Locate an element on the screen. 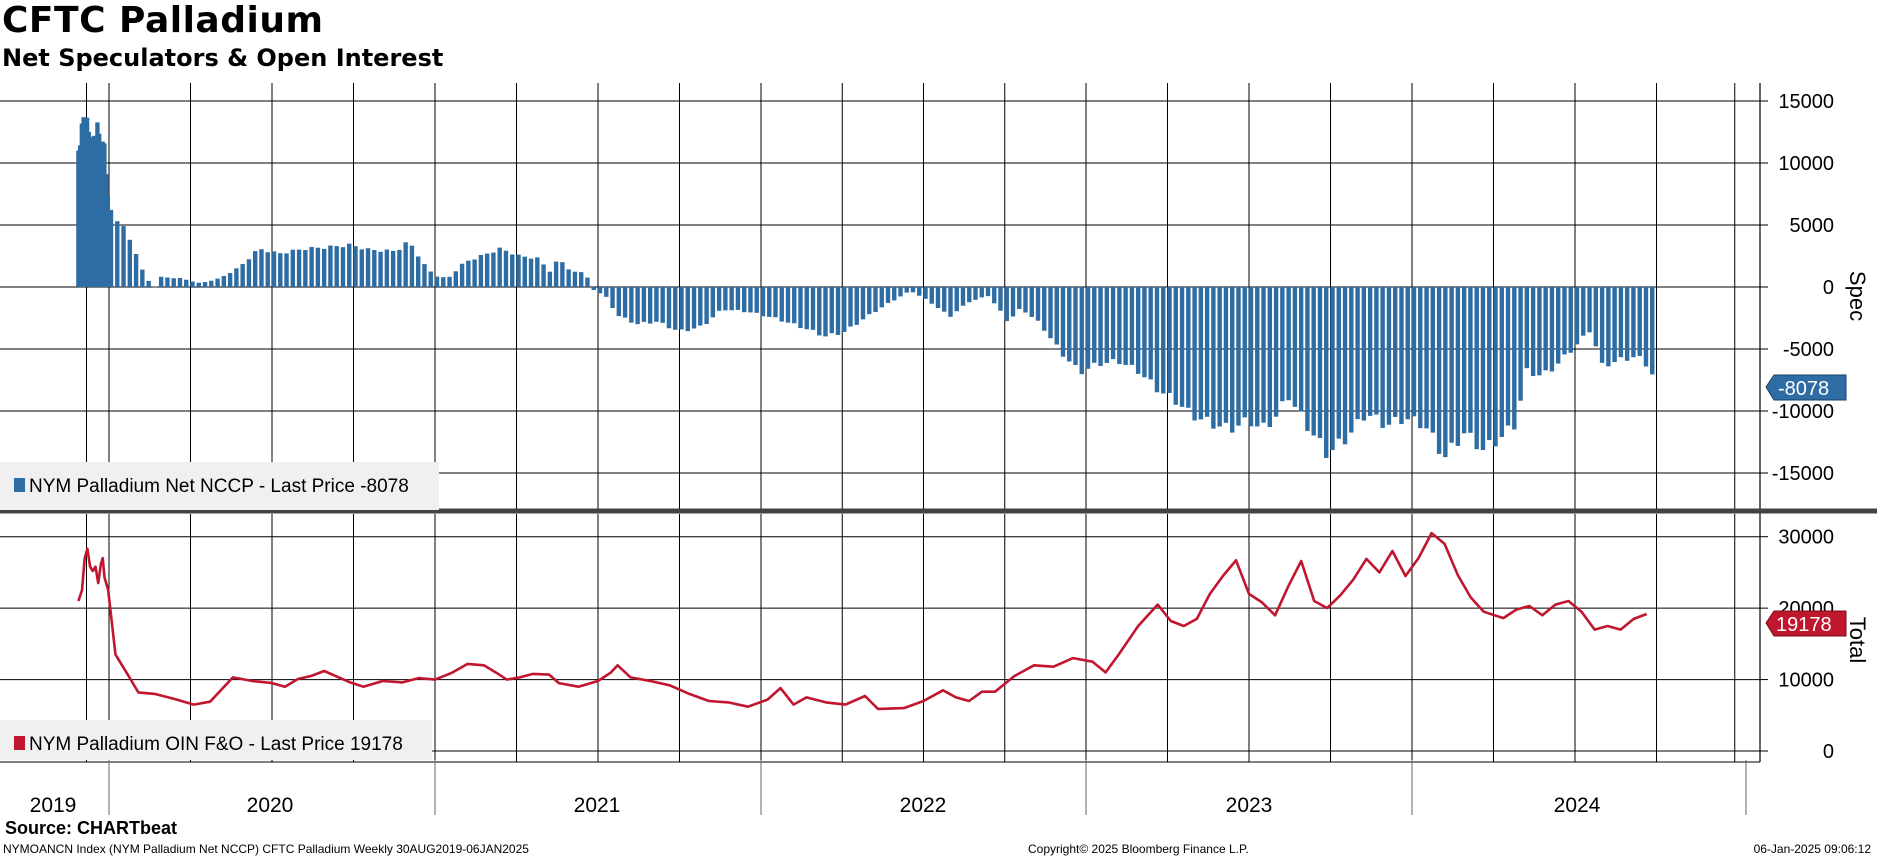 The width and height of the screenshot is (1877, 859). copyright: Copyright© 2025 Bloomberg Finance L.P. is located at coordinates (1138, 849).